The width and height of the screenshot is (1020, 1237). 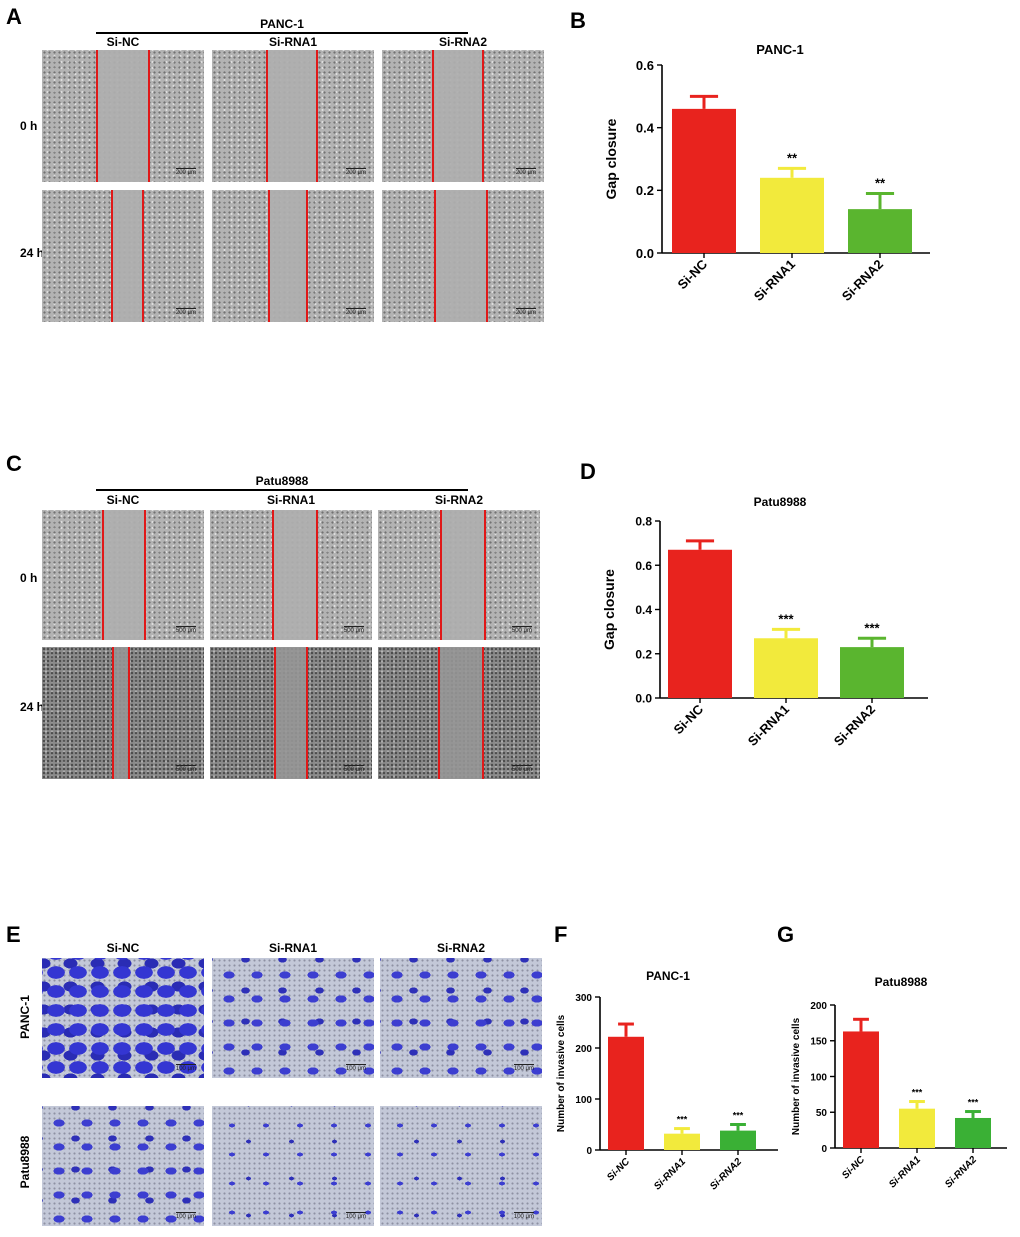 I want to click on panel-label-a: A, so click(x=14, y=16).